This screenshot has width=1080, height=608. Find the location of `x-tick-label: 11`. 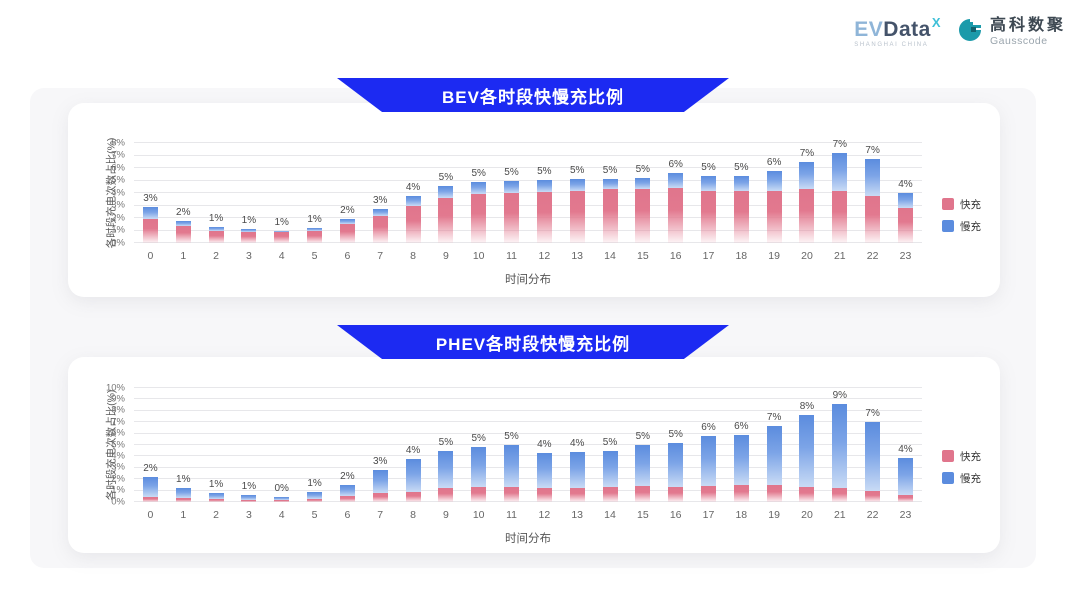

x-tick-label: 11 is located at coordinates (511, 515).